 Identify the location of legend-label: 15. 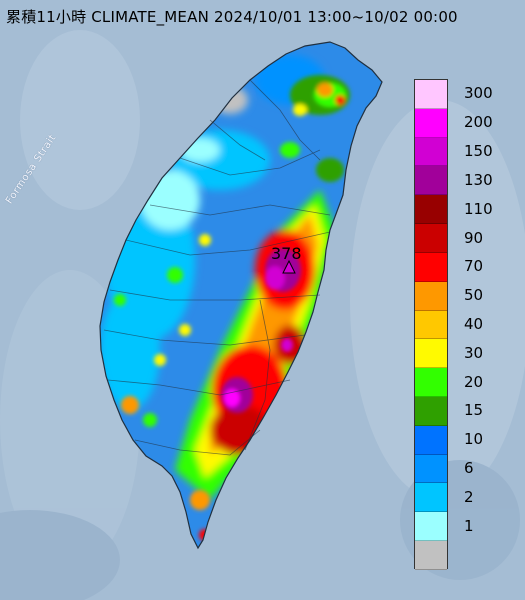
(474, 410).